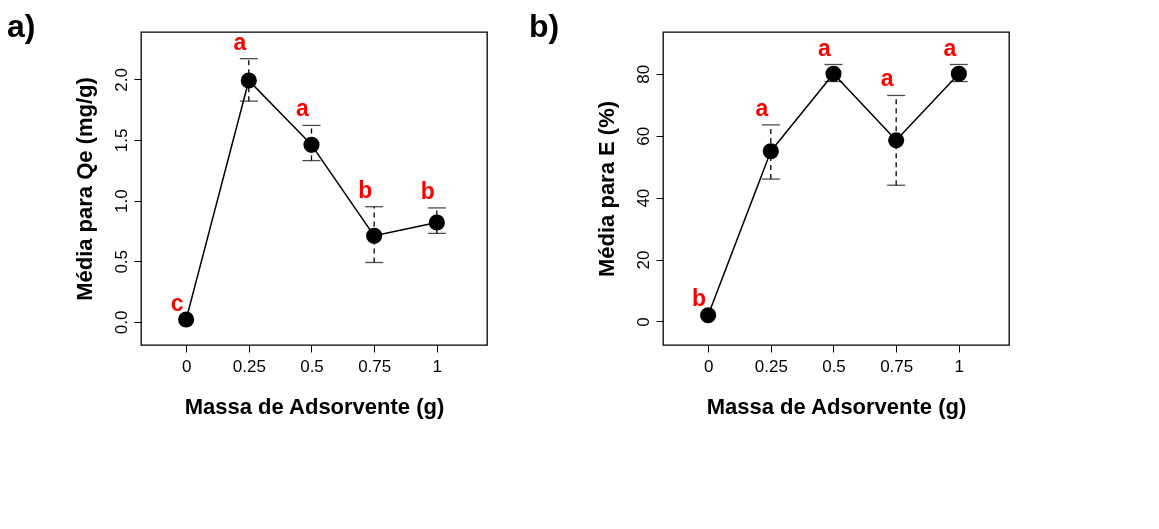 This screenshot has width=1159, height=529. Describe the element at coordinates (544, 26) in the screenshot. I see `chart-title: b)` at that location.